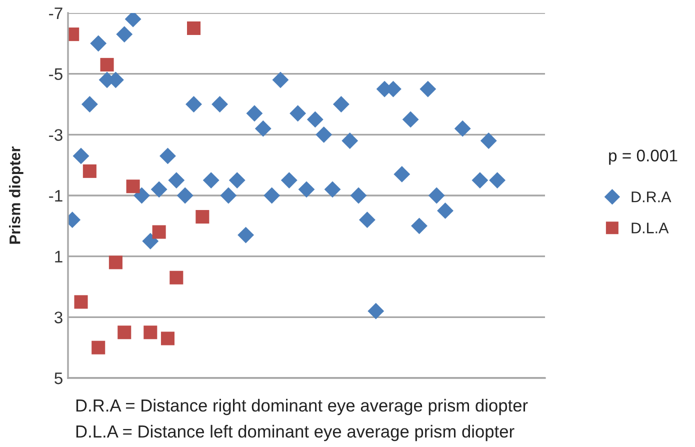 The height and width of the screenshot is (447, 695). I want to click on legend-label: D.L.A, so click(650, 228).